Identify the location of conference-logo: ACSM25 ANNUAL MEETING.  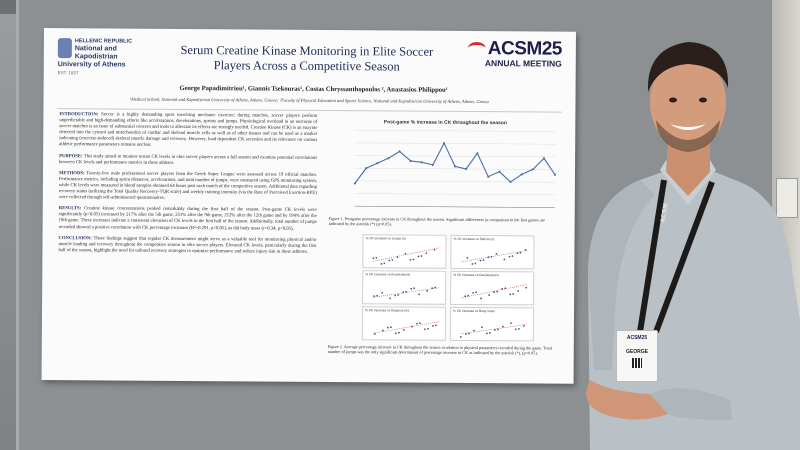
(507, 53).